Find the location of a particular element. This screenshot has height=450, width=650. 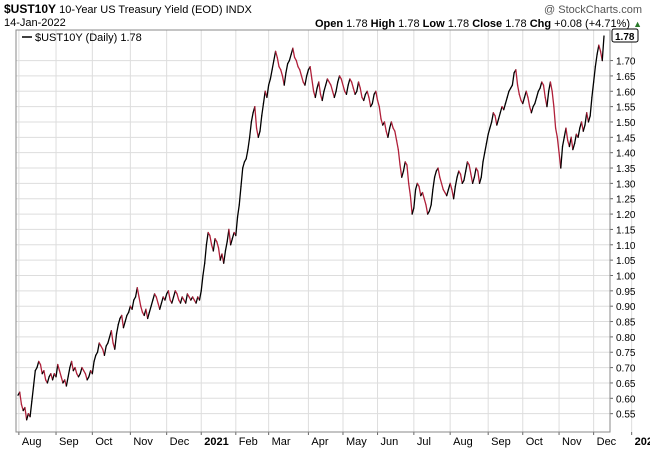

y-tick-label: 0.90 is located at coordinates (626, 307).